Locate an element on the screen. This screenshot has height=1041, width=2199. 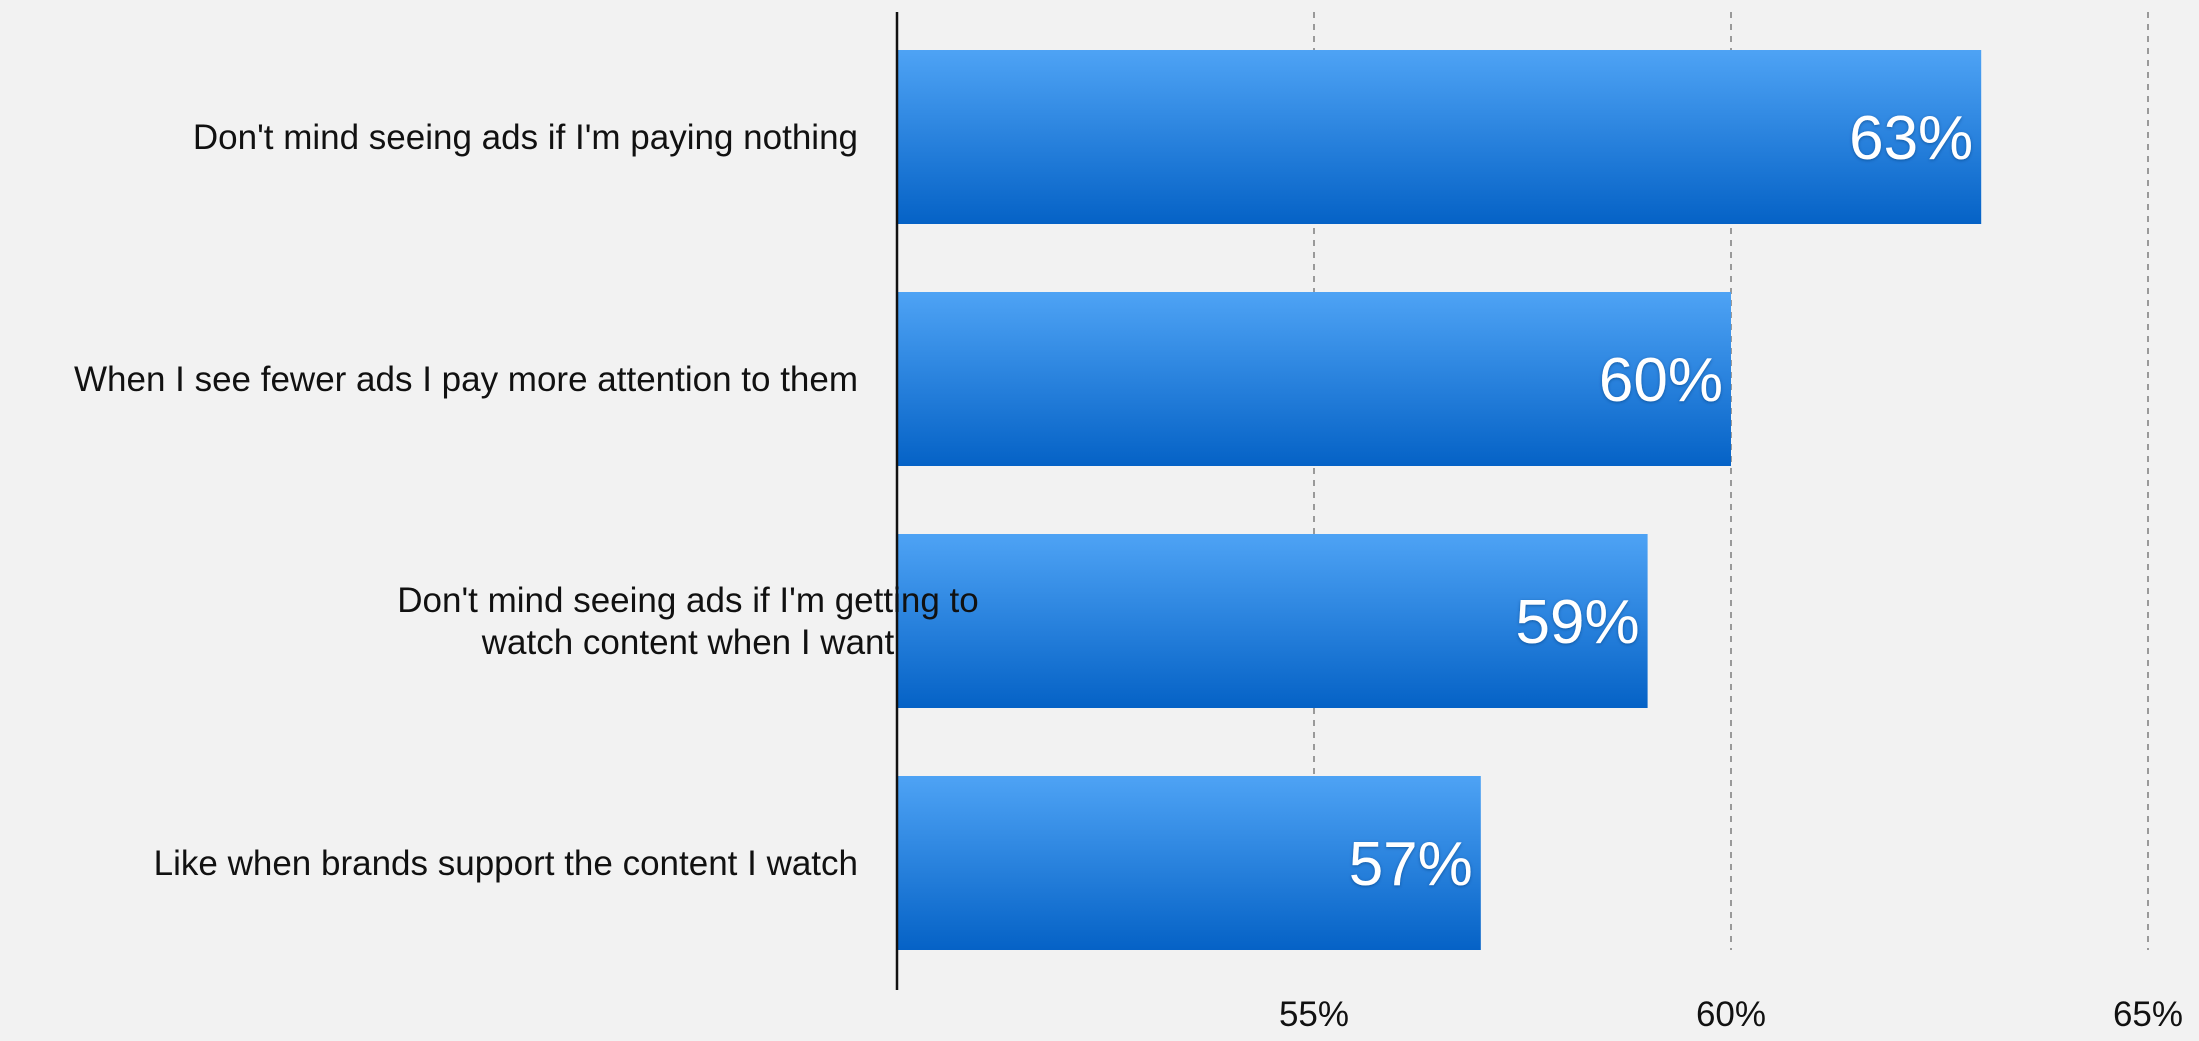
bar-value-label: 59% is located at coordinates (1578, 622).